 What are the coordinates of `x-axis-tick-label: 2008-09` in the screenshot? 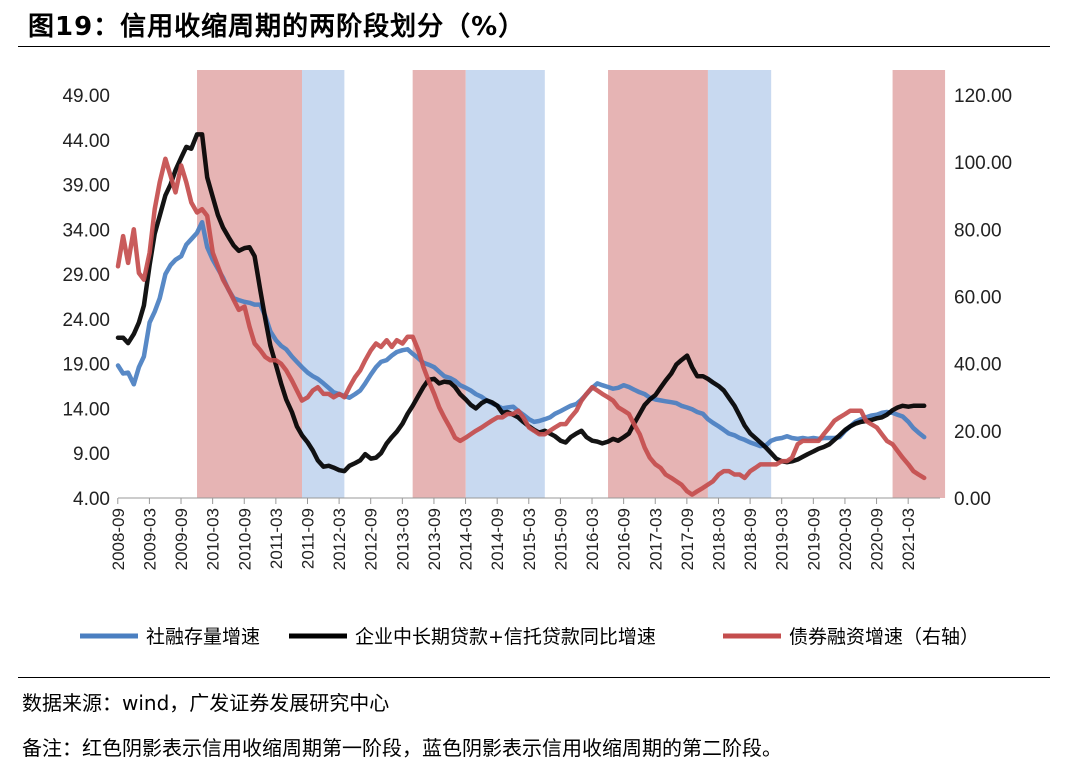 It's located at (118, 539).